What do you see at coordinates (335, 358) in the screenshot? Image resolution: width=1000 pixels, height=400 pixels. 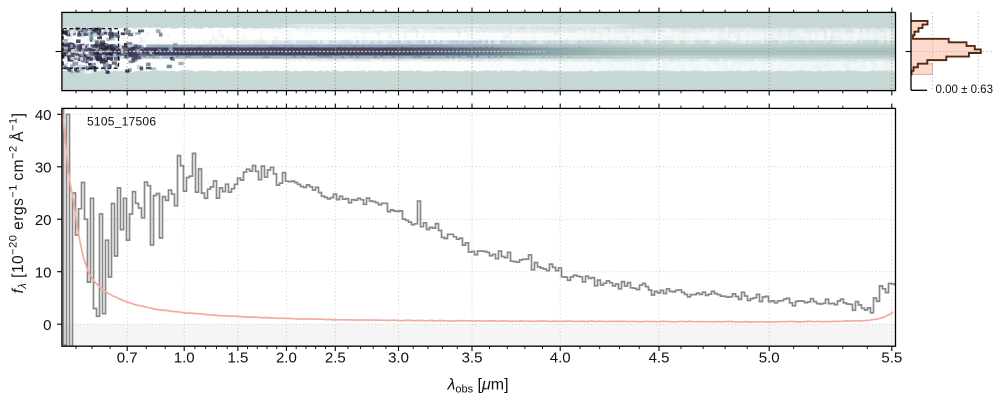 I see `svg-text: 2.5` at bounding box center [335, 358].